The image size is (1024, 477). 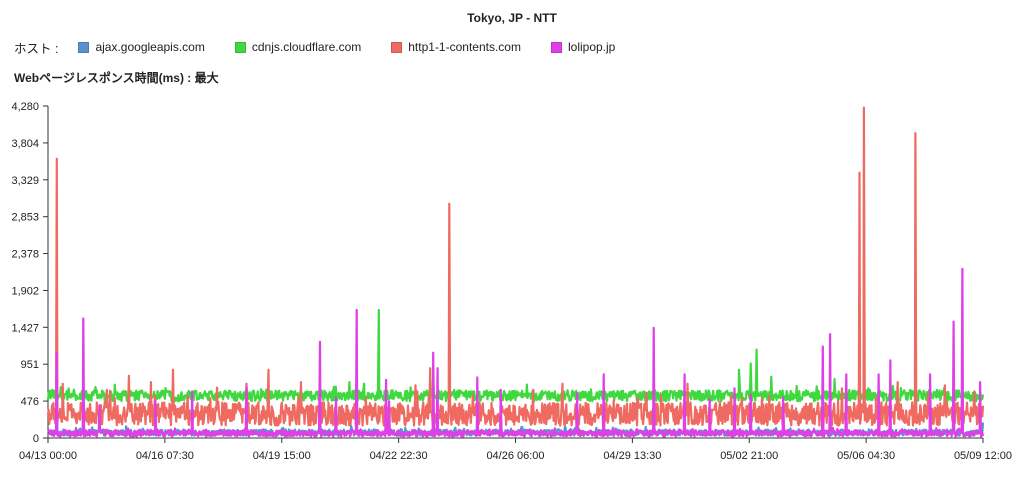 I want to click on y-tick-label: 4,280, so click(x=25, y=107).